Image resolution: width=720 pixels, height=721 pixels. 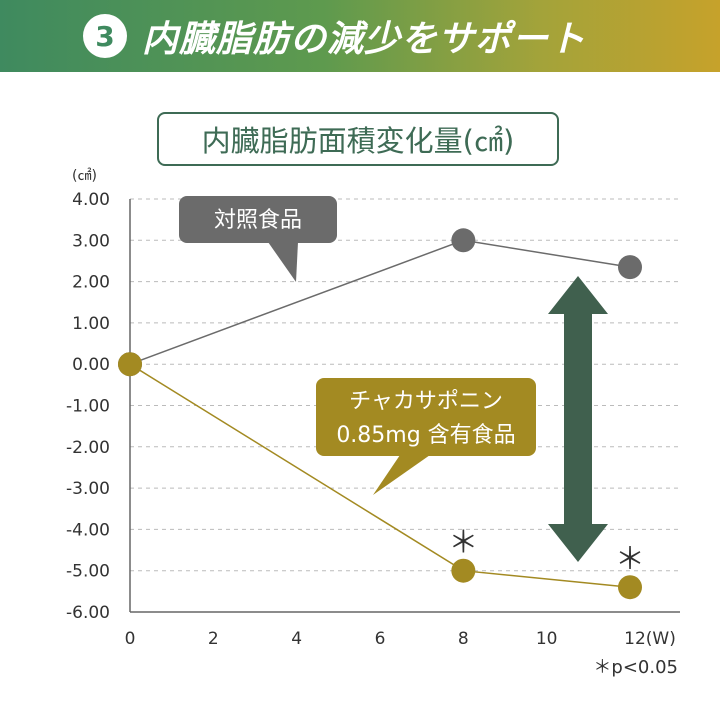 I want to click on callout-test-label-line1: チャカサポニン, so click(x=426, y=401).